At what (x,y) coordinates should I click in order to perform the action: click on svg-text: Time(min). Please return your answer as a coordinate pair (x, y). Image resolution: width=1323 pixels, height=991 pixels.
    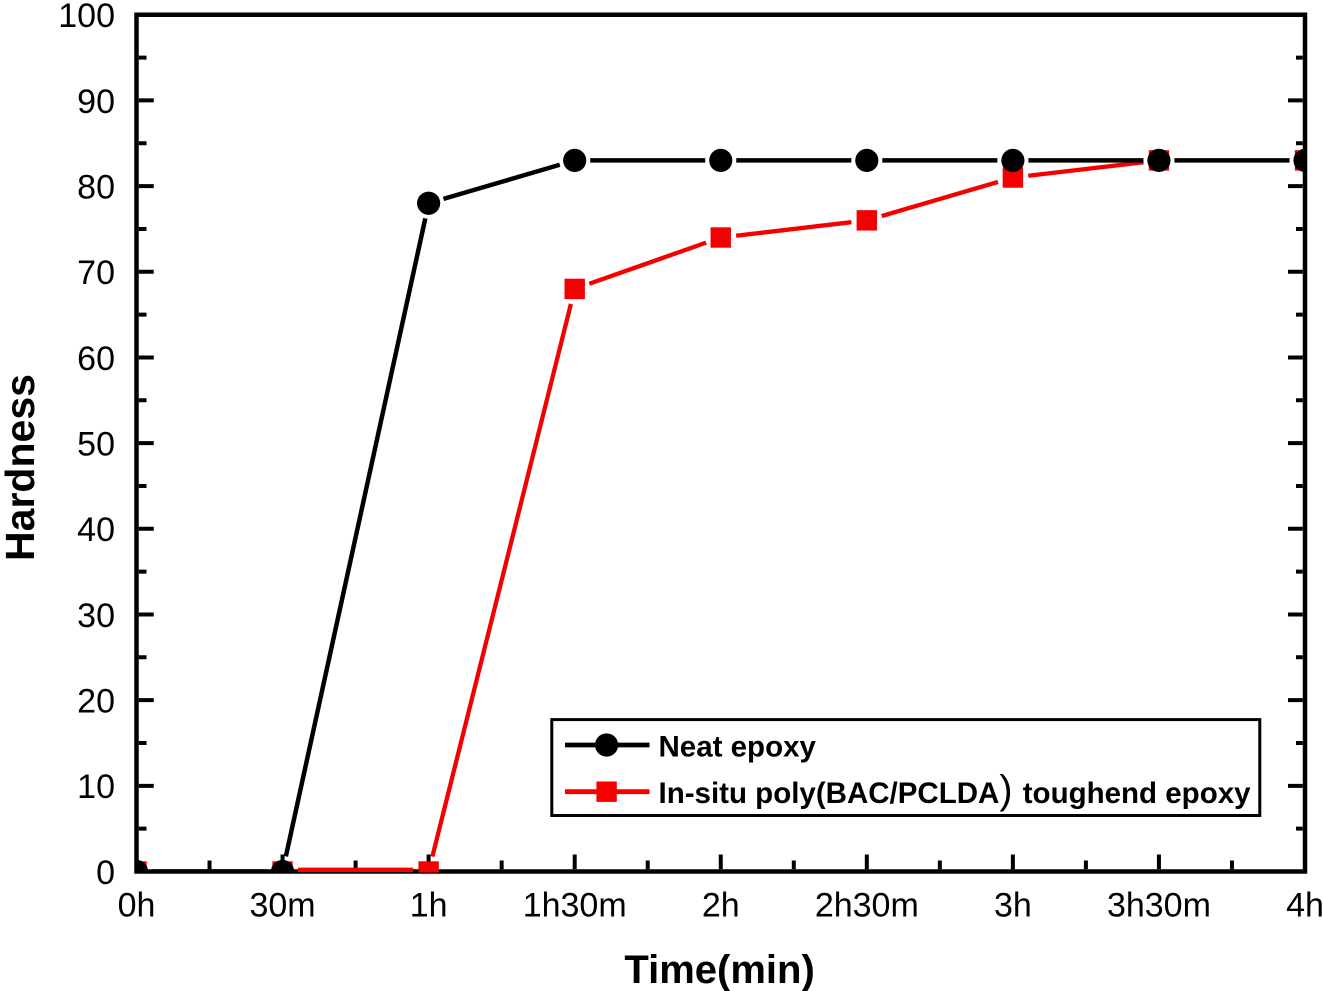
    Looking at the image, I should click on (719, 969).